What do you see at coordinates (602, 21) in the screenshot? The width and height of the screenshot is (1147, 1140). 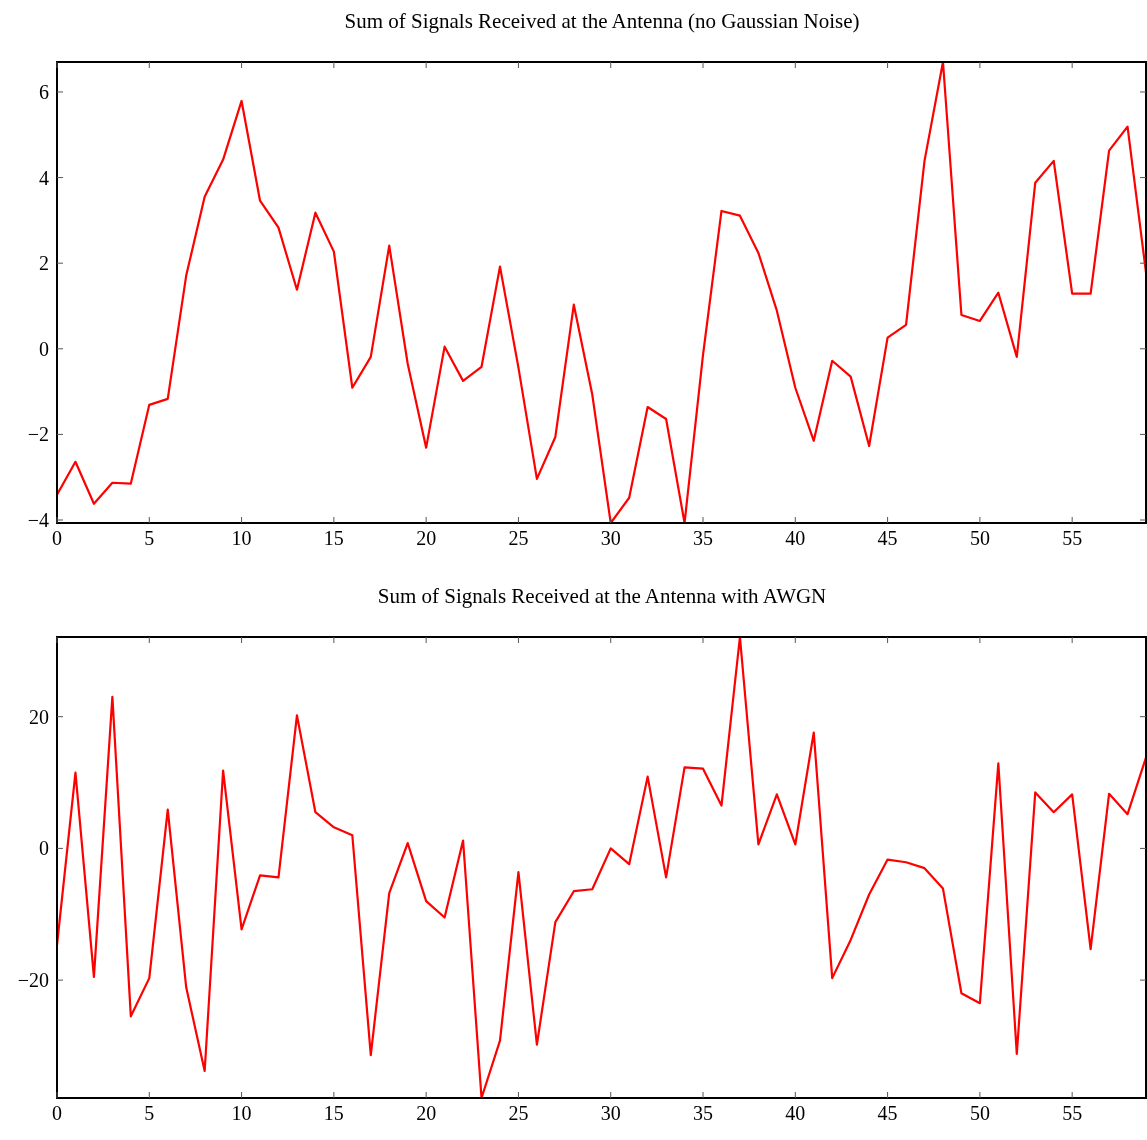 I see `chart-title: Sum of Signals Received at the Antenna (no Gaussian Noise)` at bounding box center [602, 21].